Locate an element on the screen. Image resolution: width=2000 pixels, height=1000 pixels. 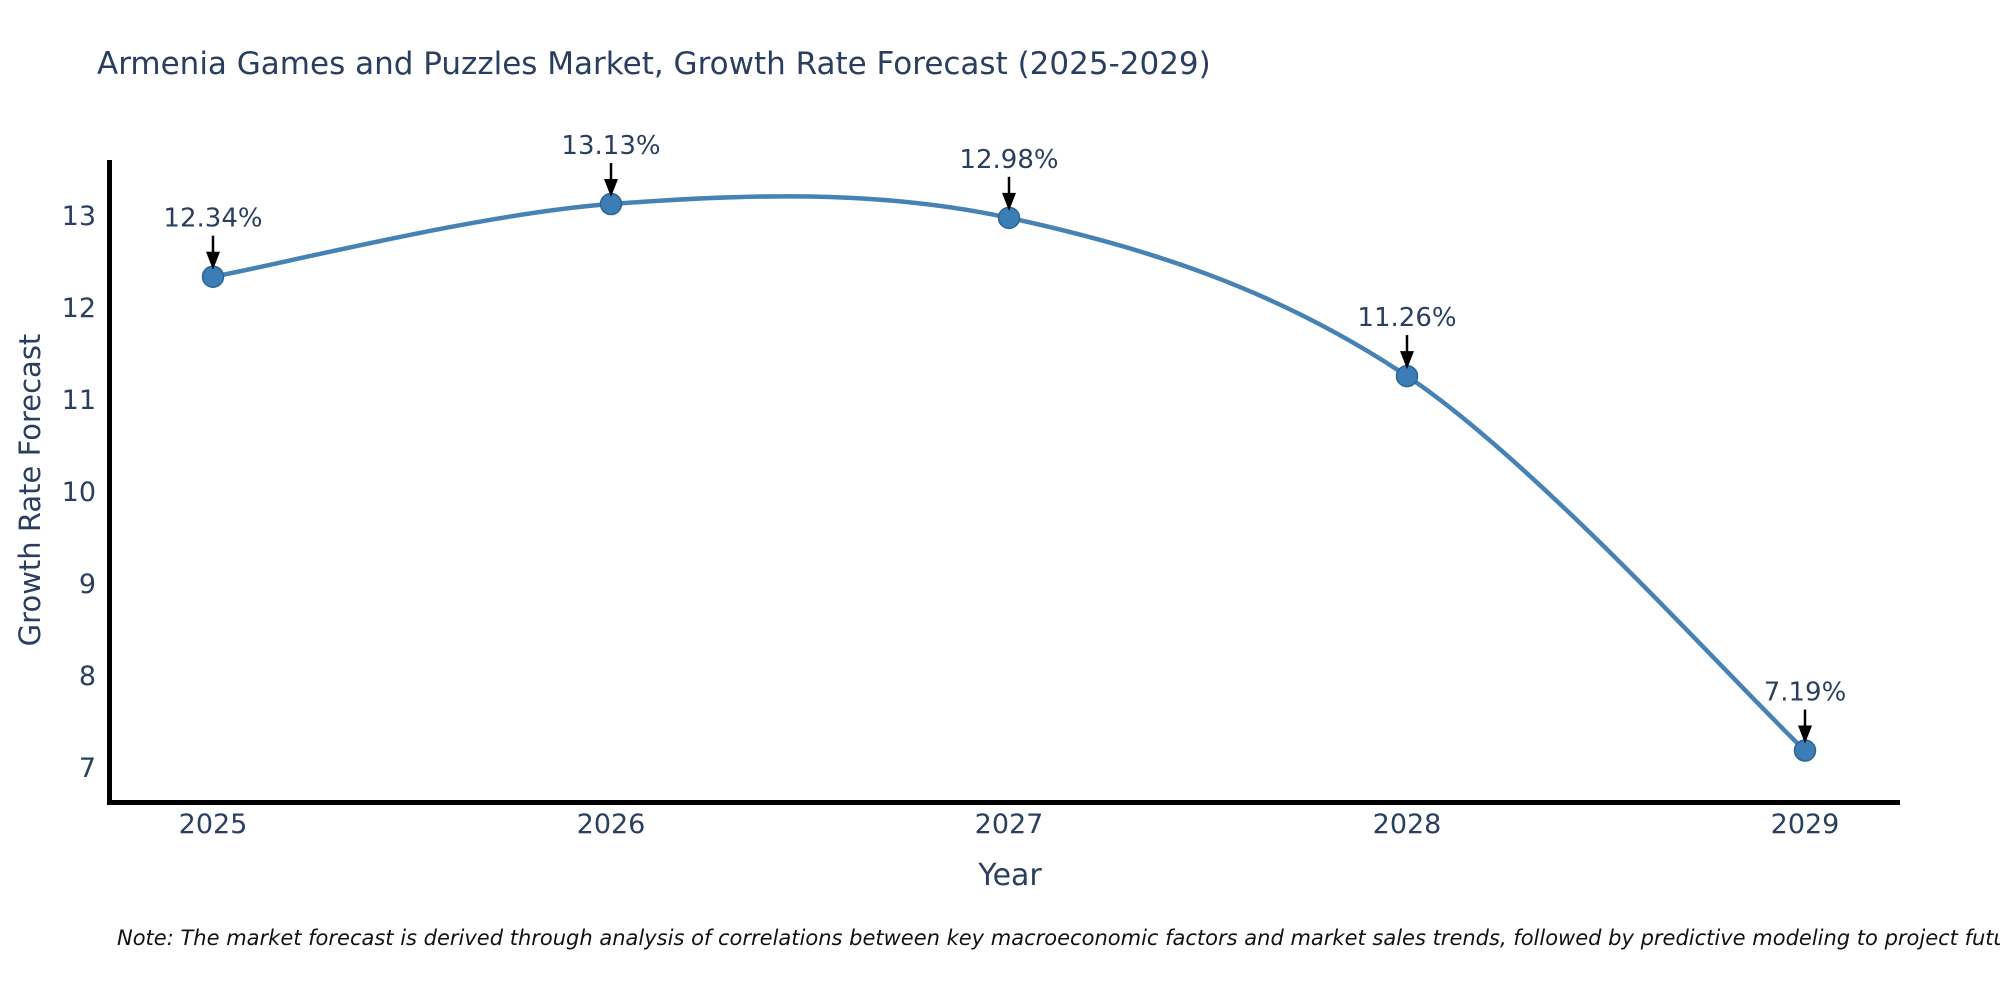
y-tick-label: 7 is located at coordinates (87, 768).